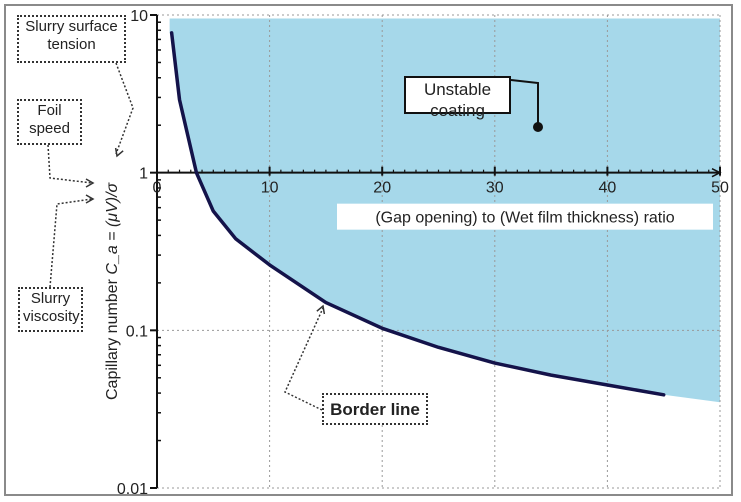 This screenshot has height=502, width=741. Describe the element at coordinates (270, 188) in the screenshot. I see `x-tick-label: 10` at that location.